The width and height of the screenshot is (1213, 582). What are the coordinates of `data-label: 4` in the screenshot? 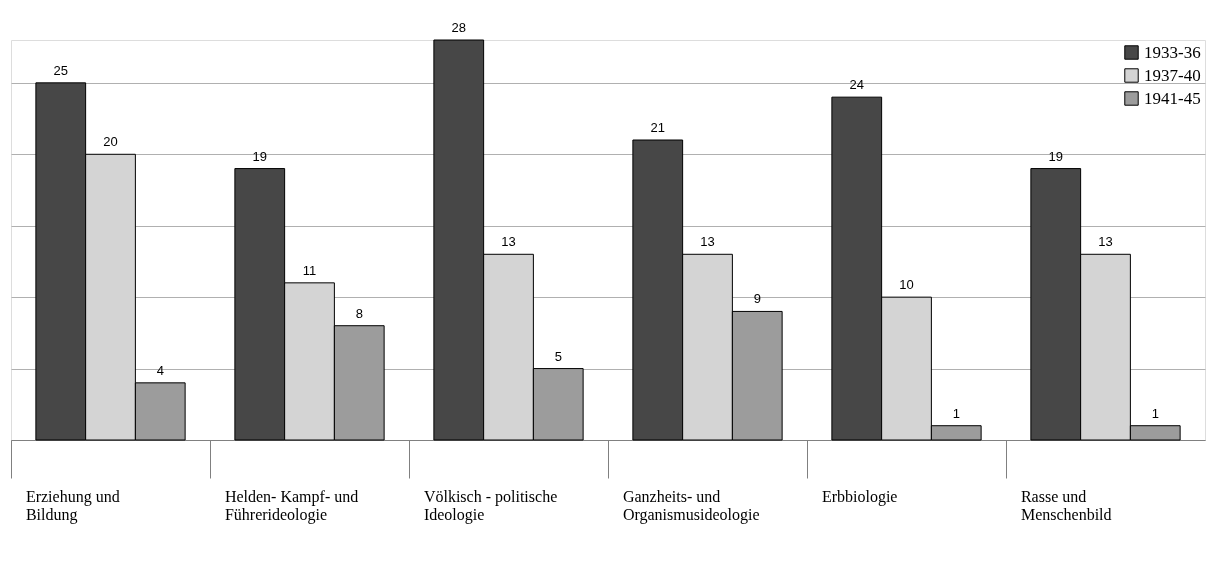 It's located at (160, 370).